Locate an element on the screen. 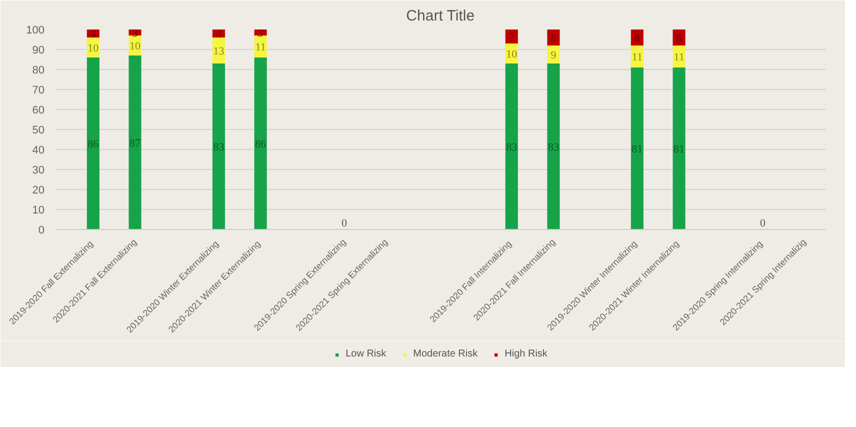 The height and width of the screenshot is (427, 856). y-tick-label: 40 is located at coordinates (38, 150).